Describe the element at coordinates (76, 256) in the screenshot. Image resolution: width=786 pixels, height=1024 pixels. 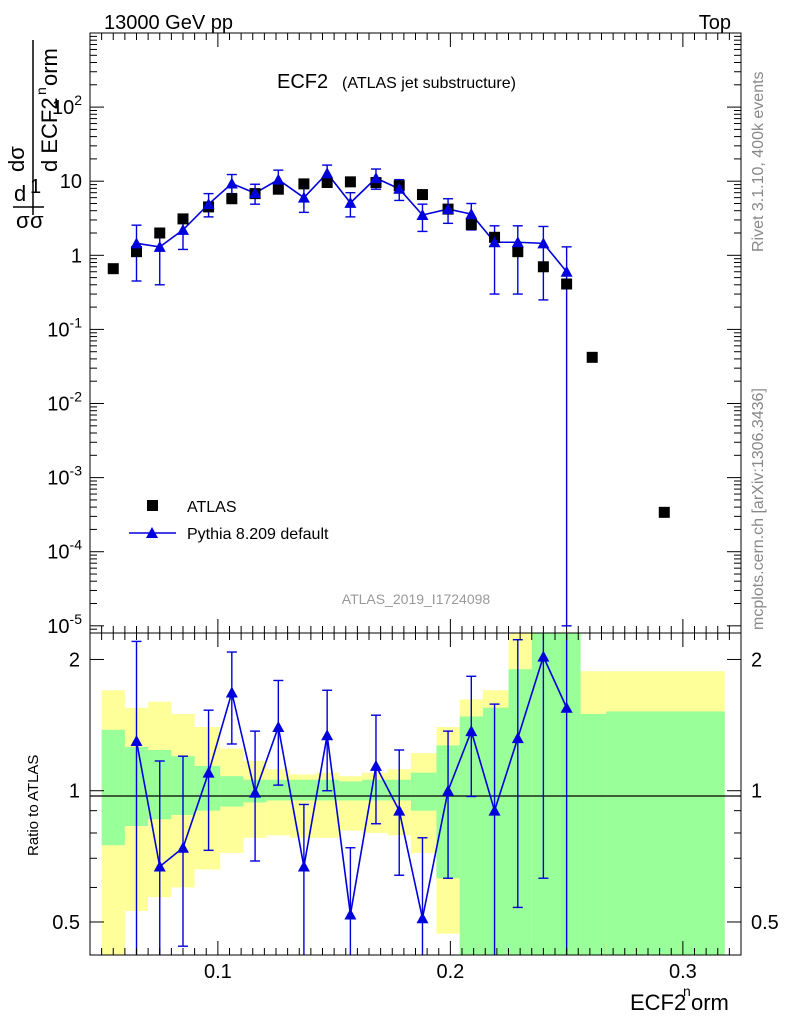
I see `main-y-tick-label: 1` at that location.